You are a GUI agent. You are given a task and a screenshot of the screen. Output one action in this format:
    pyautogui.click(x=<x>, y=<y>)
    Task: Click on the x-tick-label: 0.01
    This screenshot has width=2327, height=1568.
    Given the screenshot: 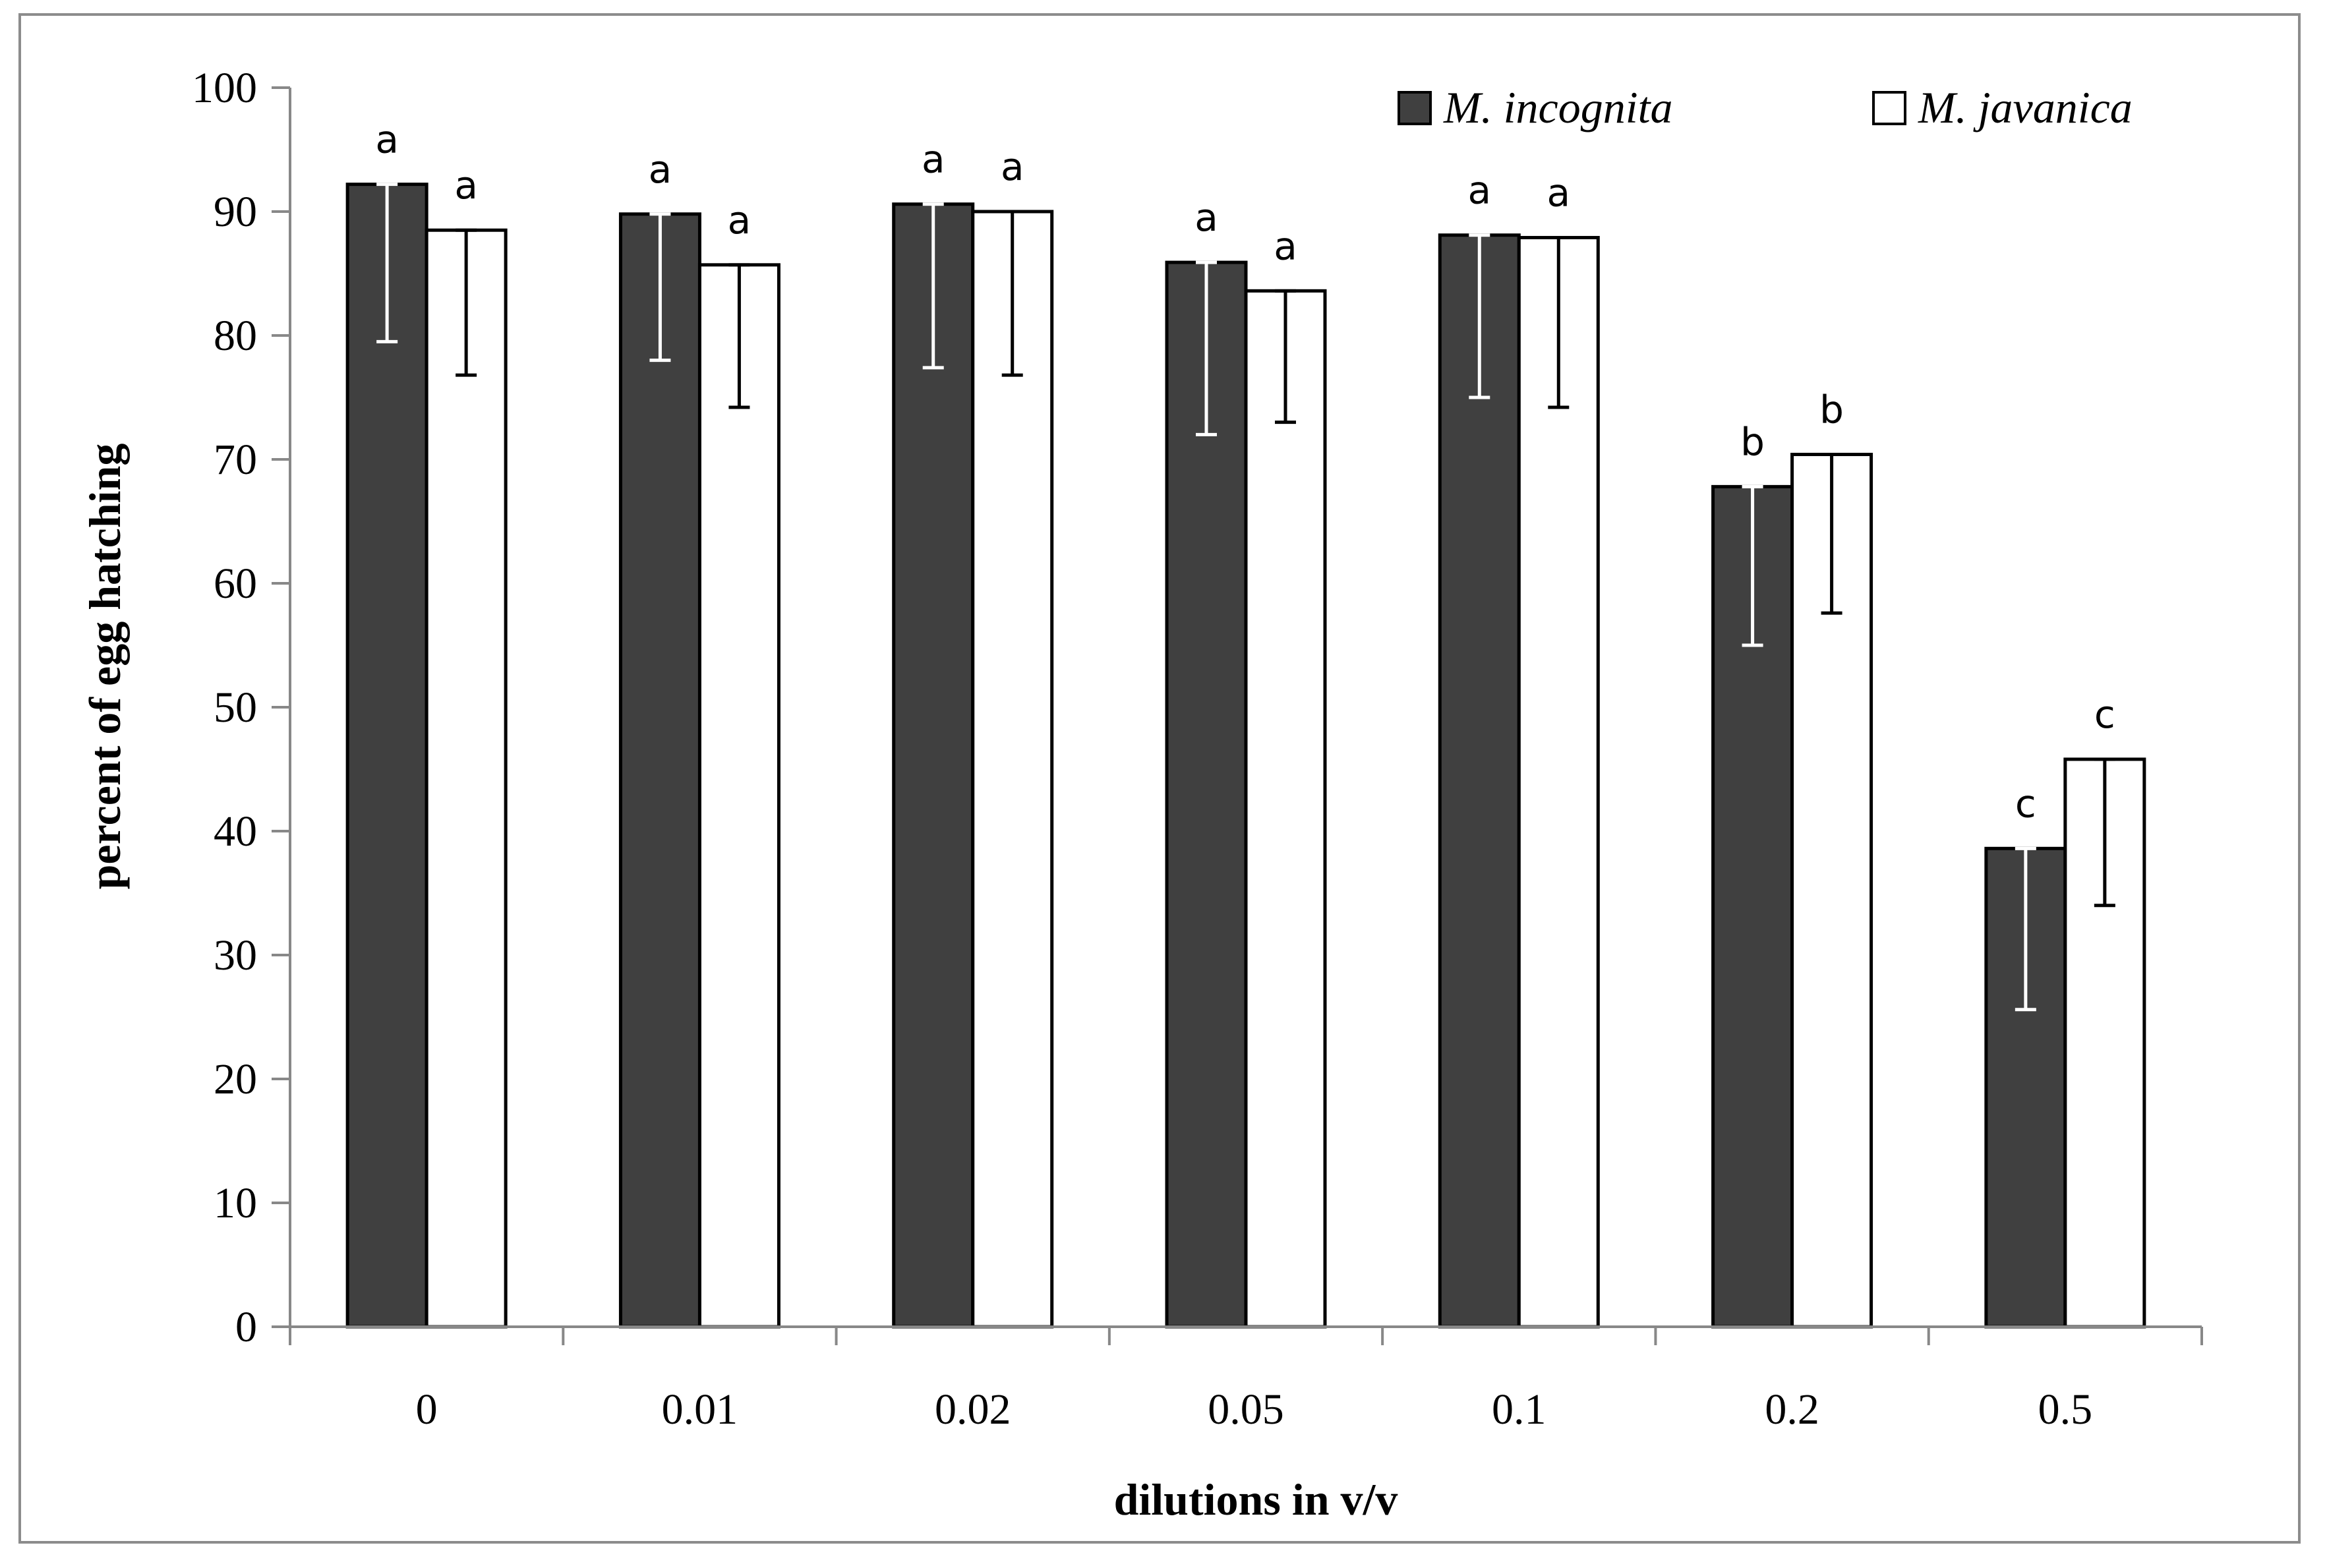 What is the action you would take?
    pyautogui.click(x=700, y=1409)
    